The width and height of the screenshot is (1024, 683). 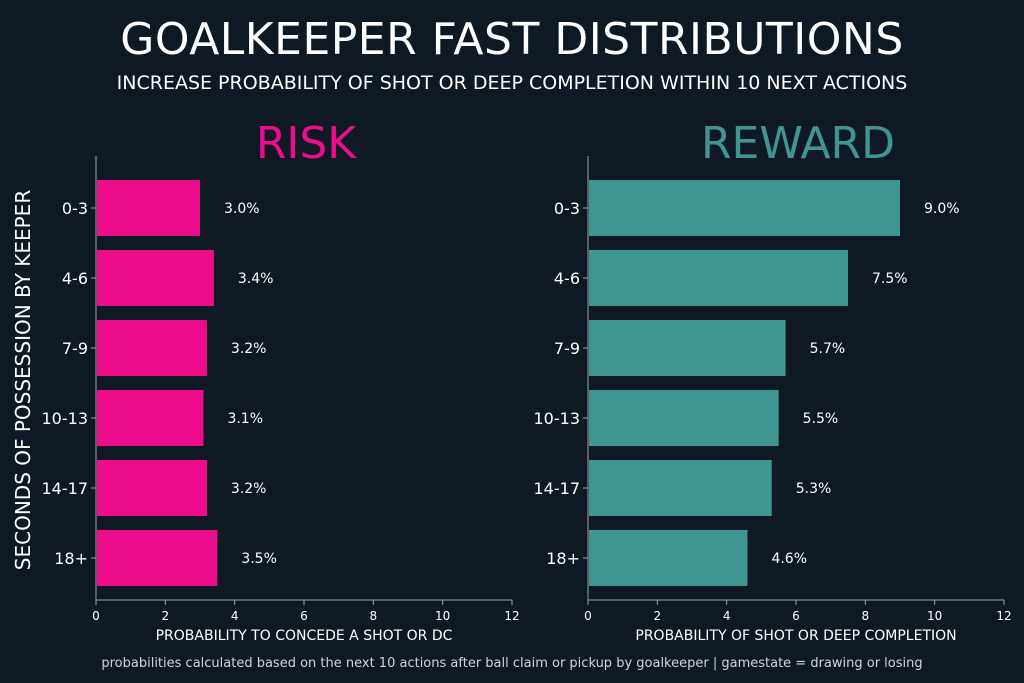 I want to click on risk-x-tick-label: 6, so click(x=304, y=616).